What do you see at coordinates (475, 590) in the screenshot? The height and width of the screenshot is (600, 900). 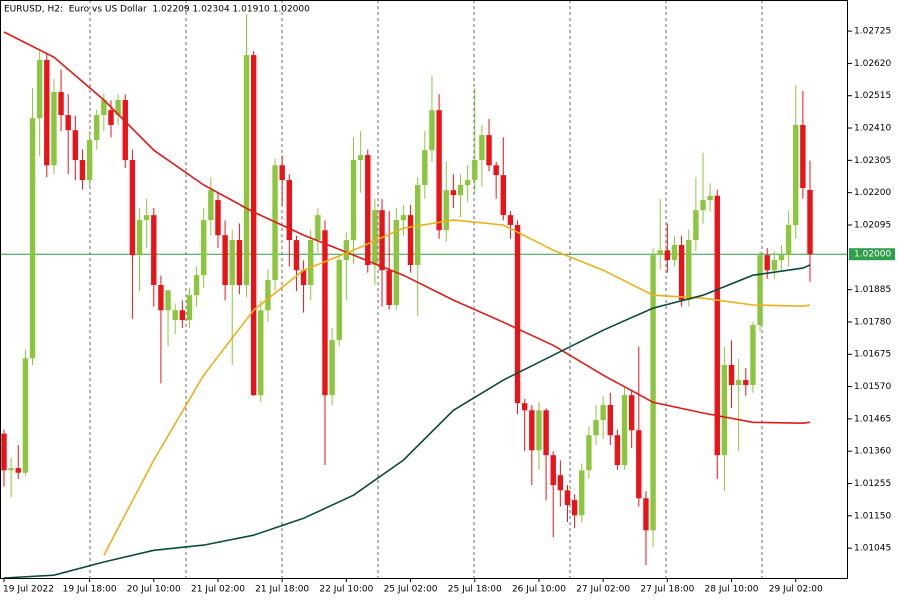 I see `x-tick-label: 25 Jul 18:00` at bounding box center [475, 590].